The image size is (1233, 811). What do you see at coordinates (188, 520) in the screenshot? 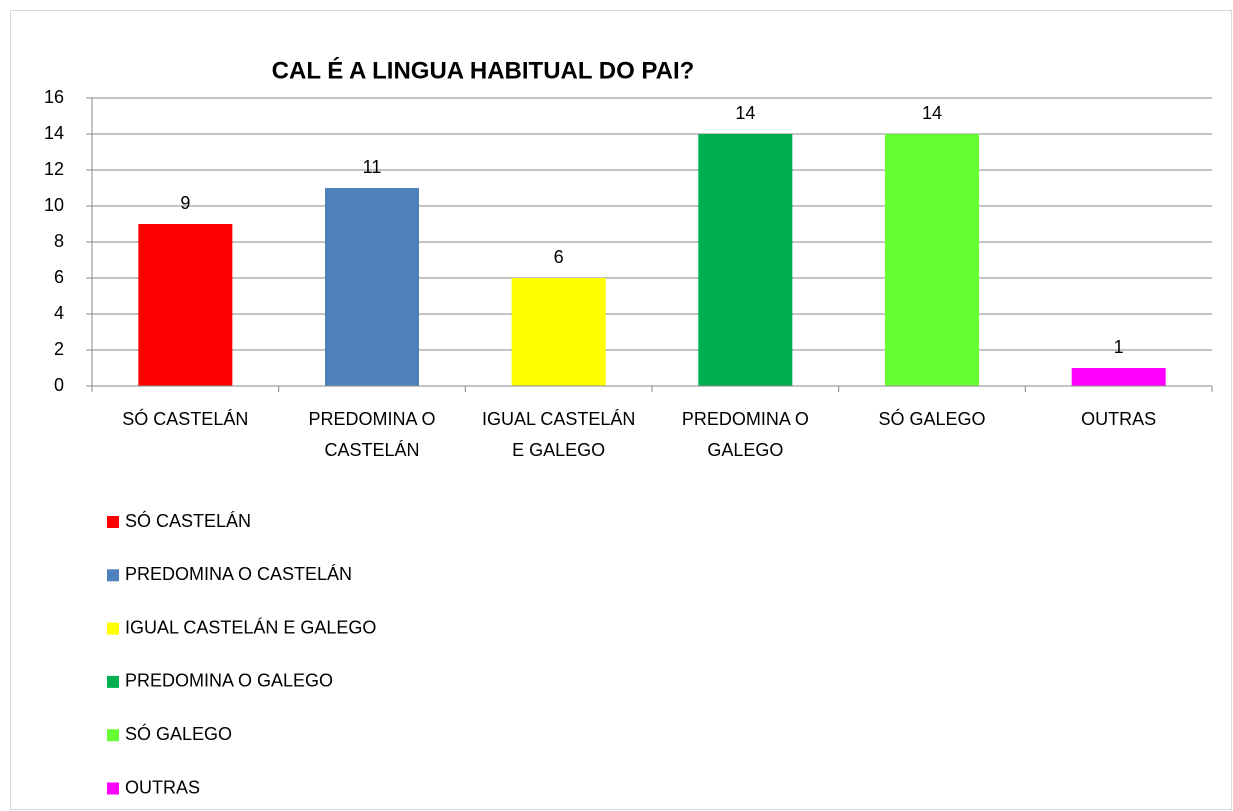
I see `legend-label: SÓ CASTELÁN` at bounding box center [188, 520].